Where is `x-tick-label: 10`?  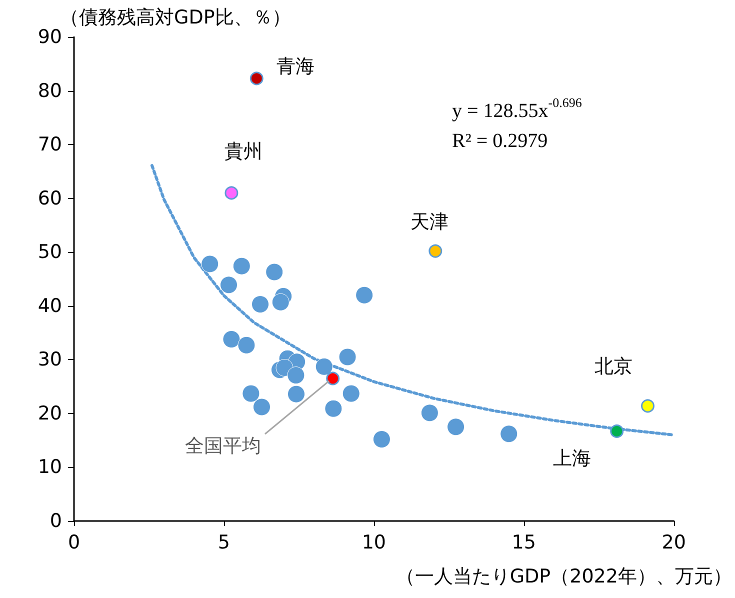
x-tick-label: 10 is located at coordinates (374, 543).